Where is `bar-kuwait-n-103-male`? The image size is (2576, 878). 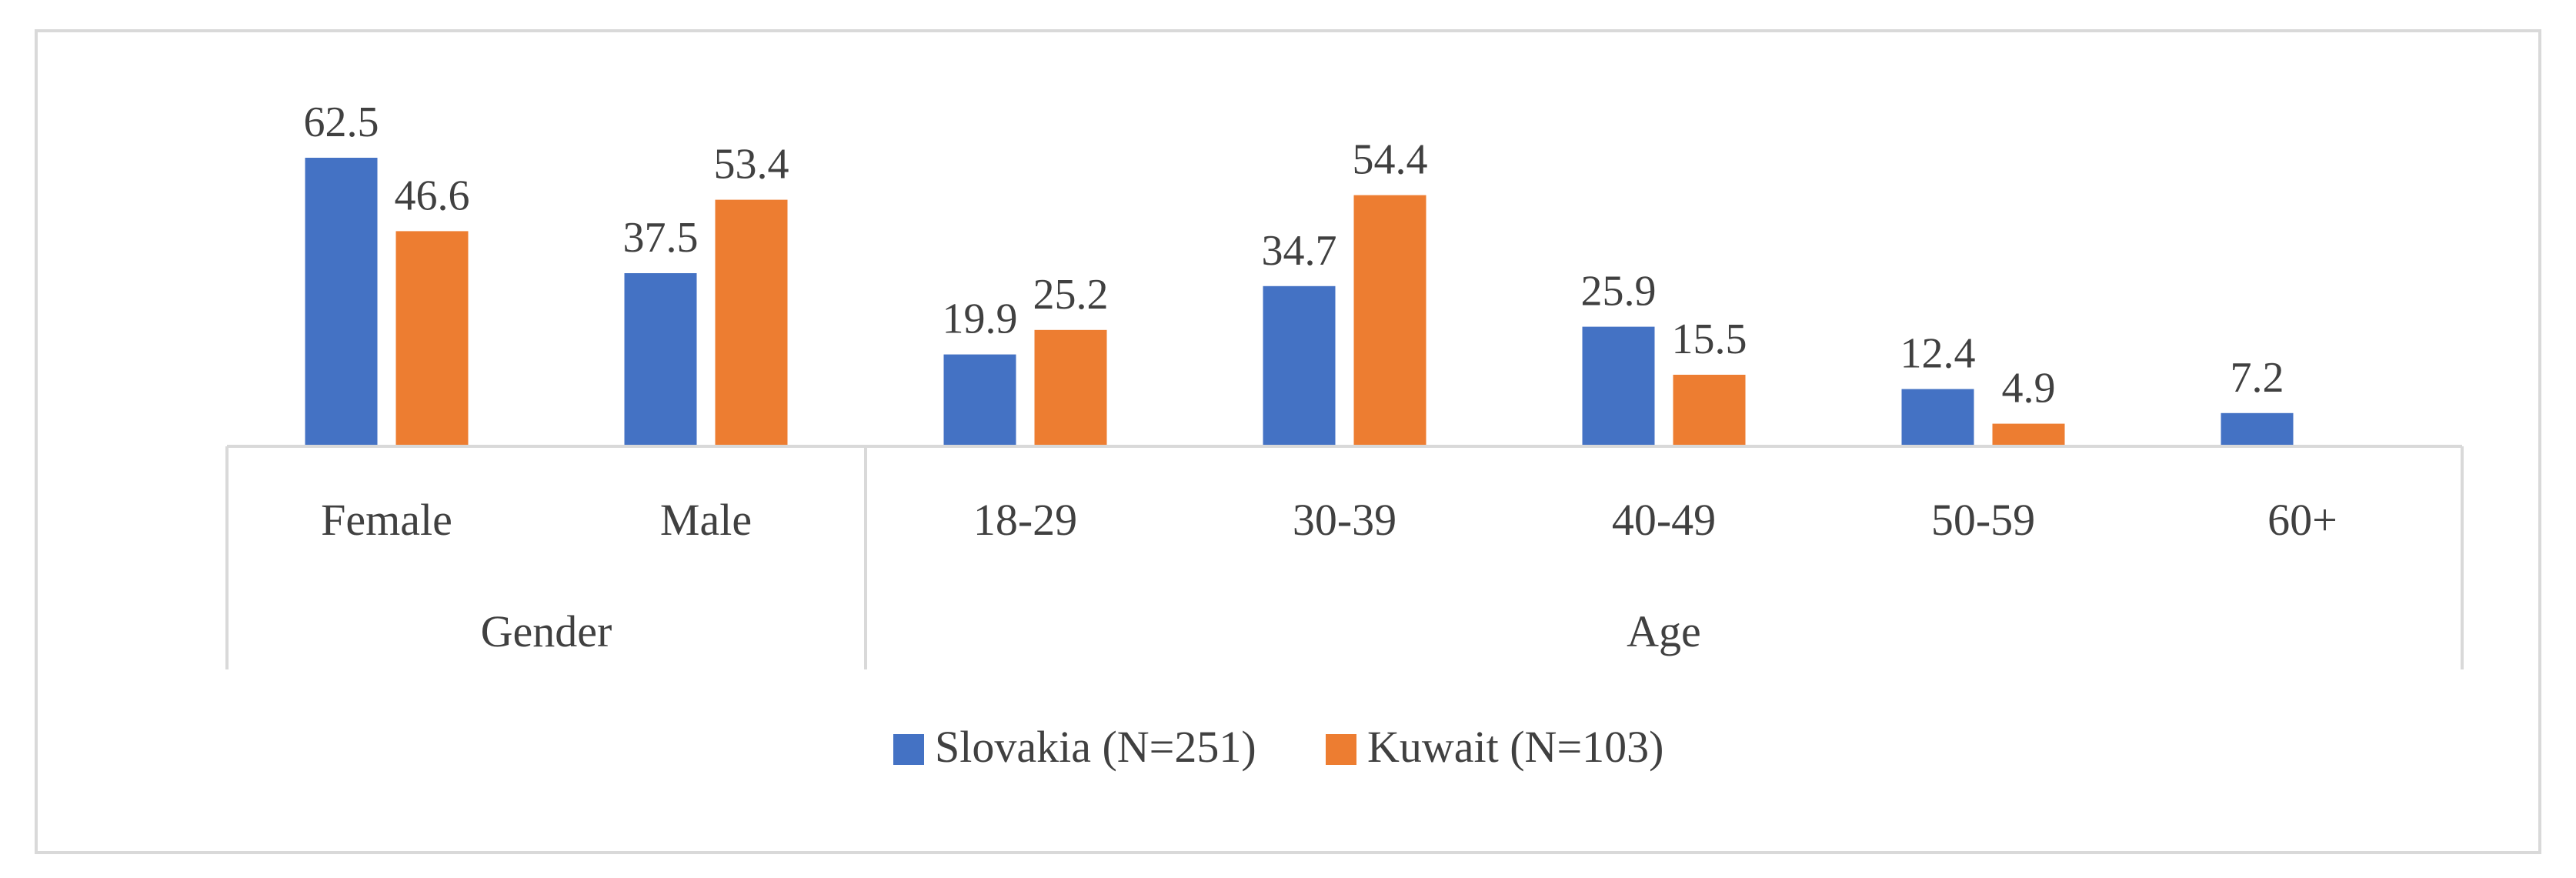
bar-kuwait-n-103-male is located at coordinates (751, 322).